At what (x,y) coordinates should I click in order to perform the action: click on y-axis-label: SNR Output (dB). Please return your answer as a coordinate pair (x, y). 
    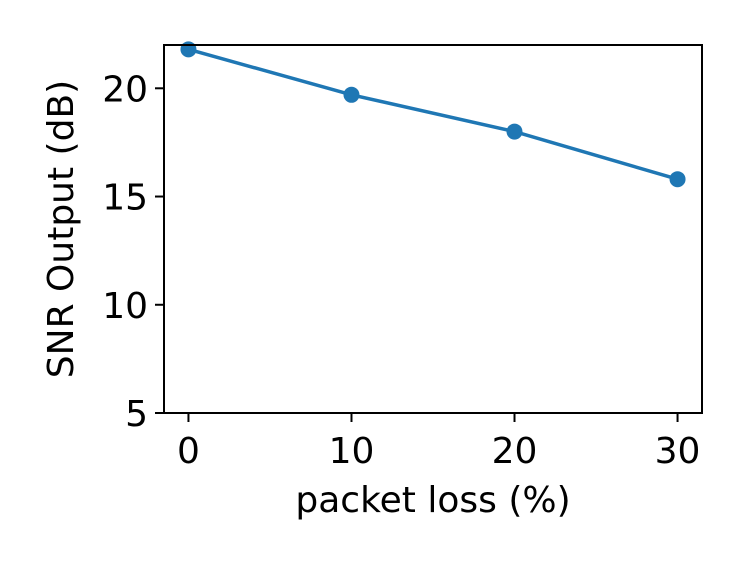
    Looking at the image, I should click on (61, 229).